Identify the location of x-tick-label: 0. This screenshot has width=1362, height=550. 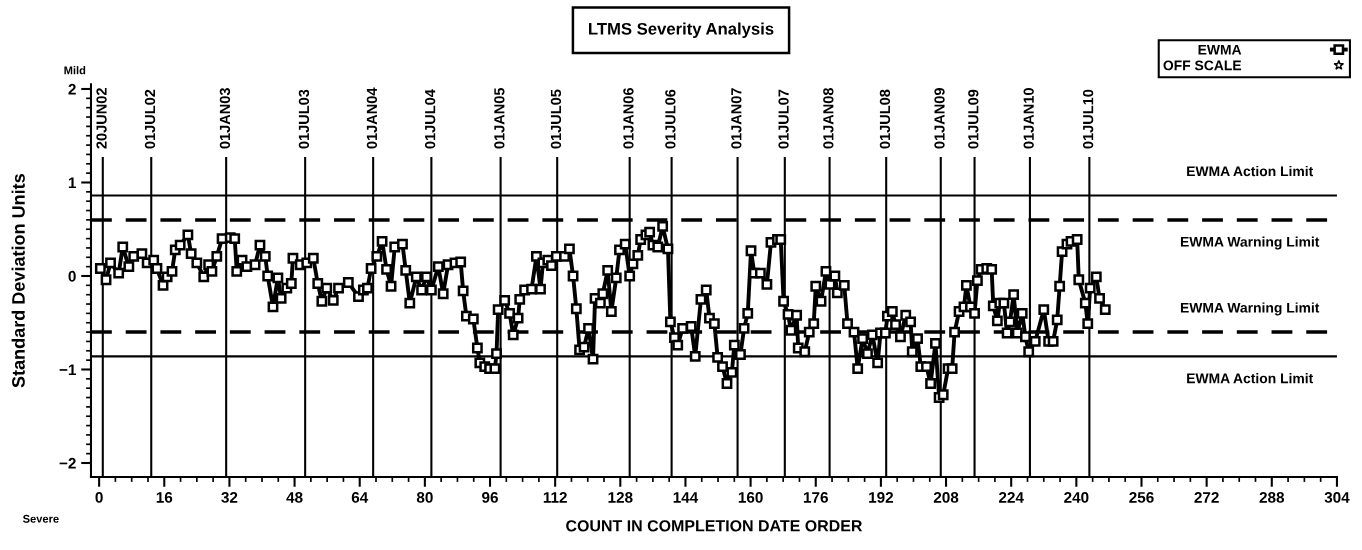
(99, 497).